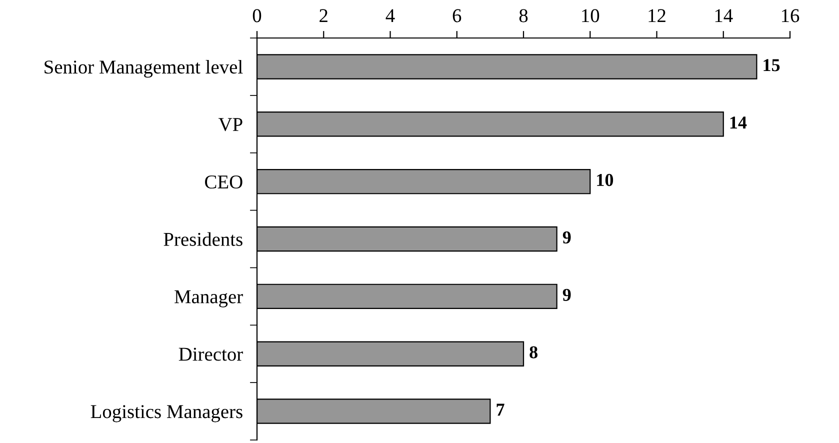  Describe the element at coordinates (738, 122) in the screenshot. I see `data-label: 14` at that location.